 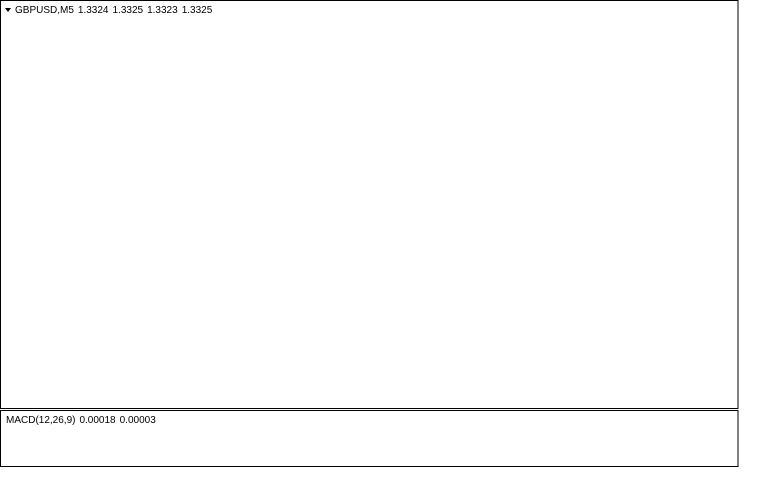 I want to click on symbol: GBPUSD,M5, so click(x=44, y=10).